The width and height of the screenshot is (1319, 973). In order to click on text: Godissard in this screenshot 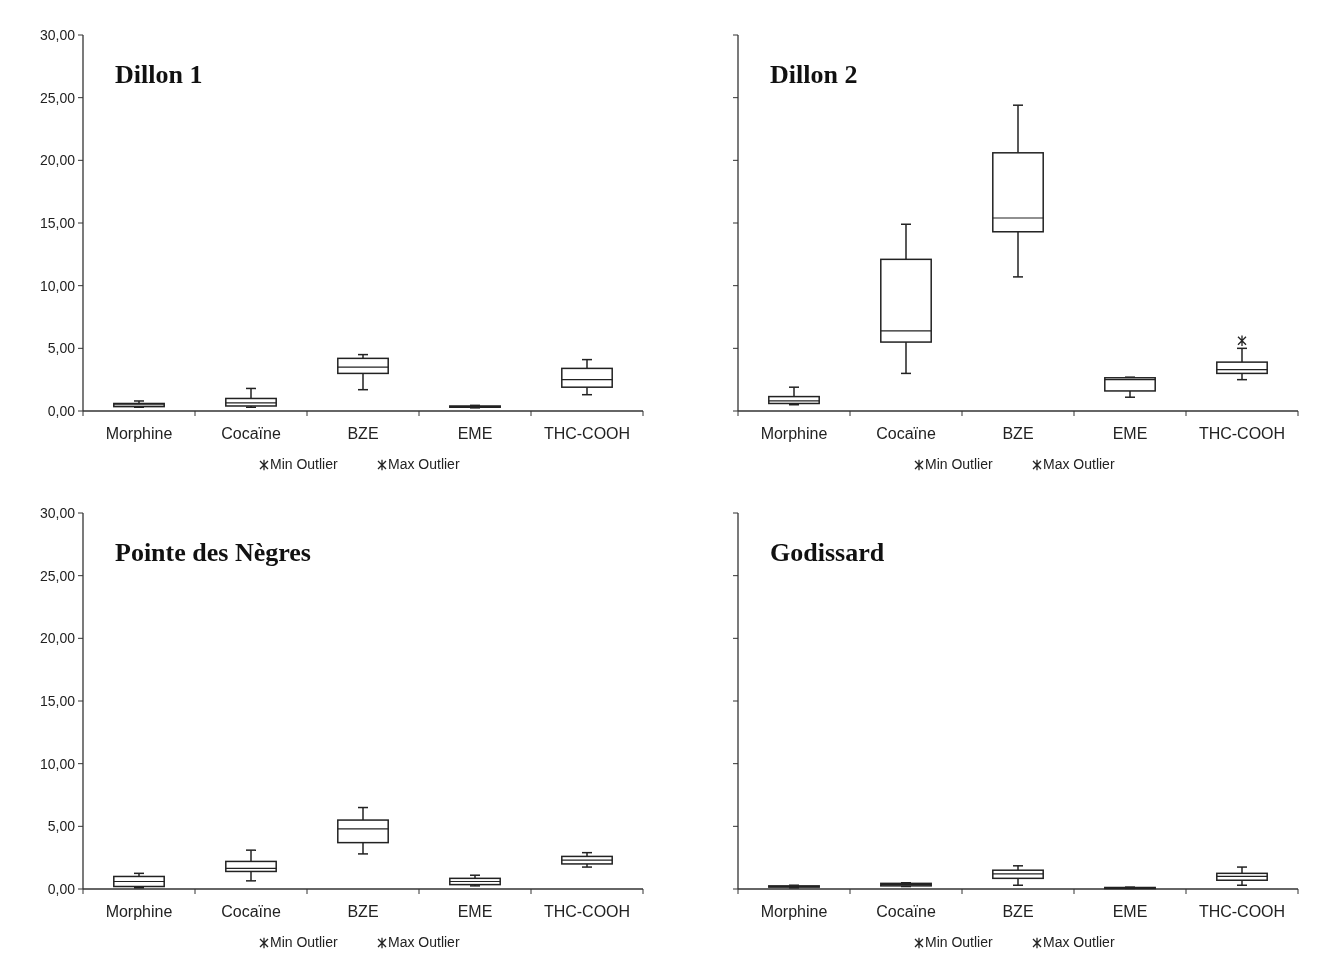, I will do `click(827, 552)`.